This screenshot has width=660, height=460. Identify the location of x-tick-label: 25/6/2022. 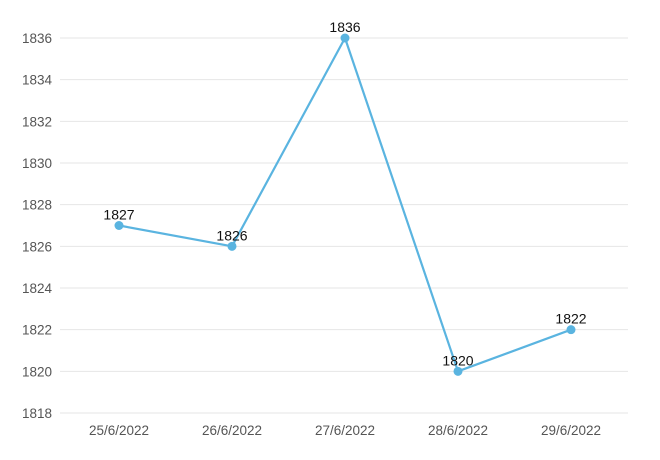
(119, 430).